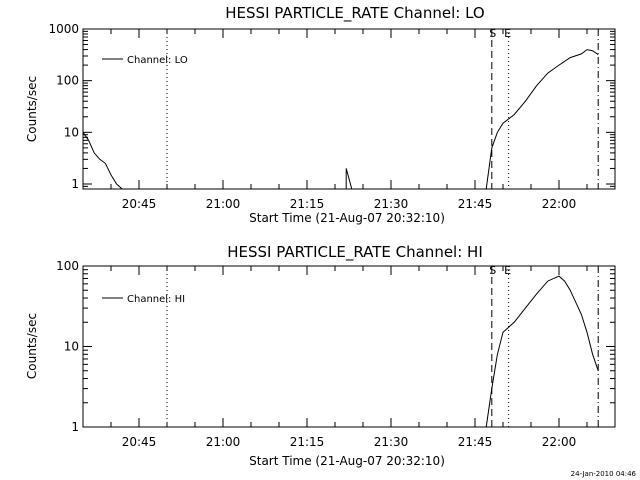  Describe the element at coordinates (347, 461) in the screenshot. I see `panel-hi-x-label: Start Time (21-Aug-07 20:32:10)` at that location.